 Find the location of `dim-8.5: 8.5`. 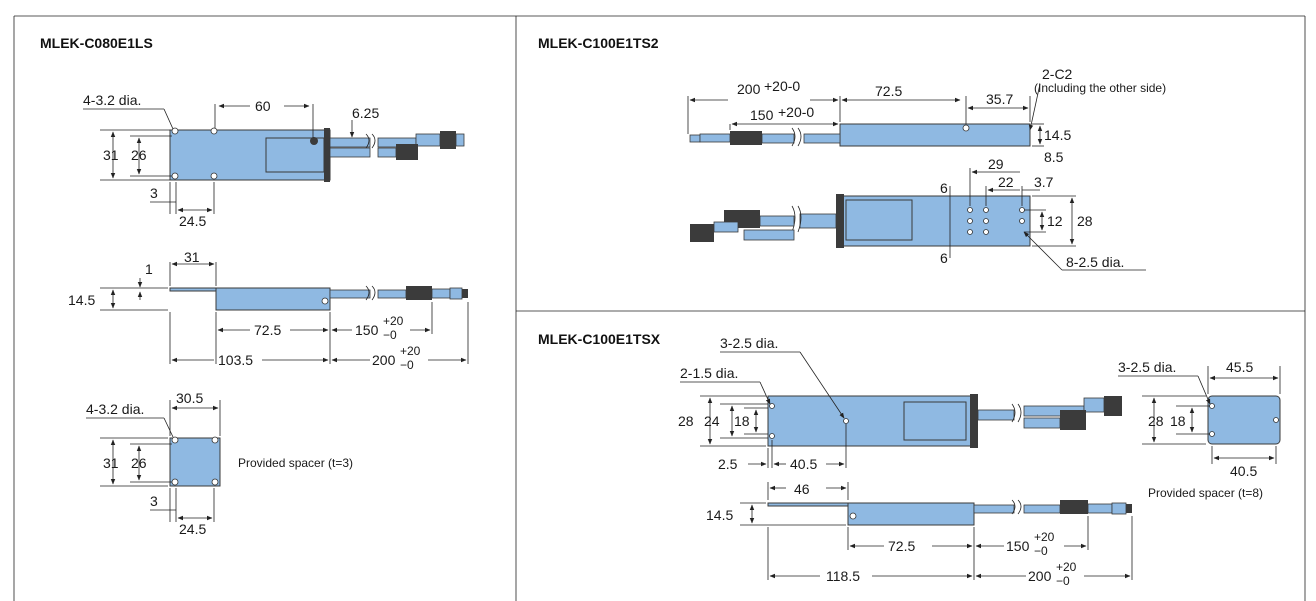

dim-8.5: 8.5 is located at coordinates (1054, 157).